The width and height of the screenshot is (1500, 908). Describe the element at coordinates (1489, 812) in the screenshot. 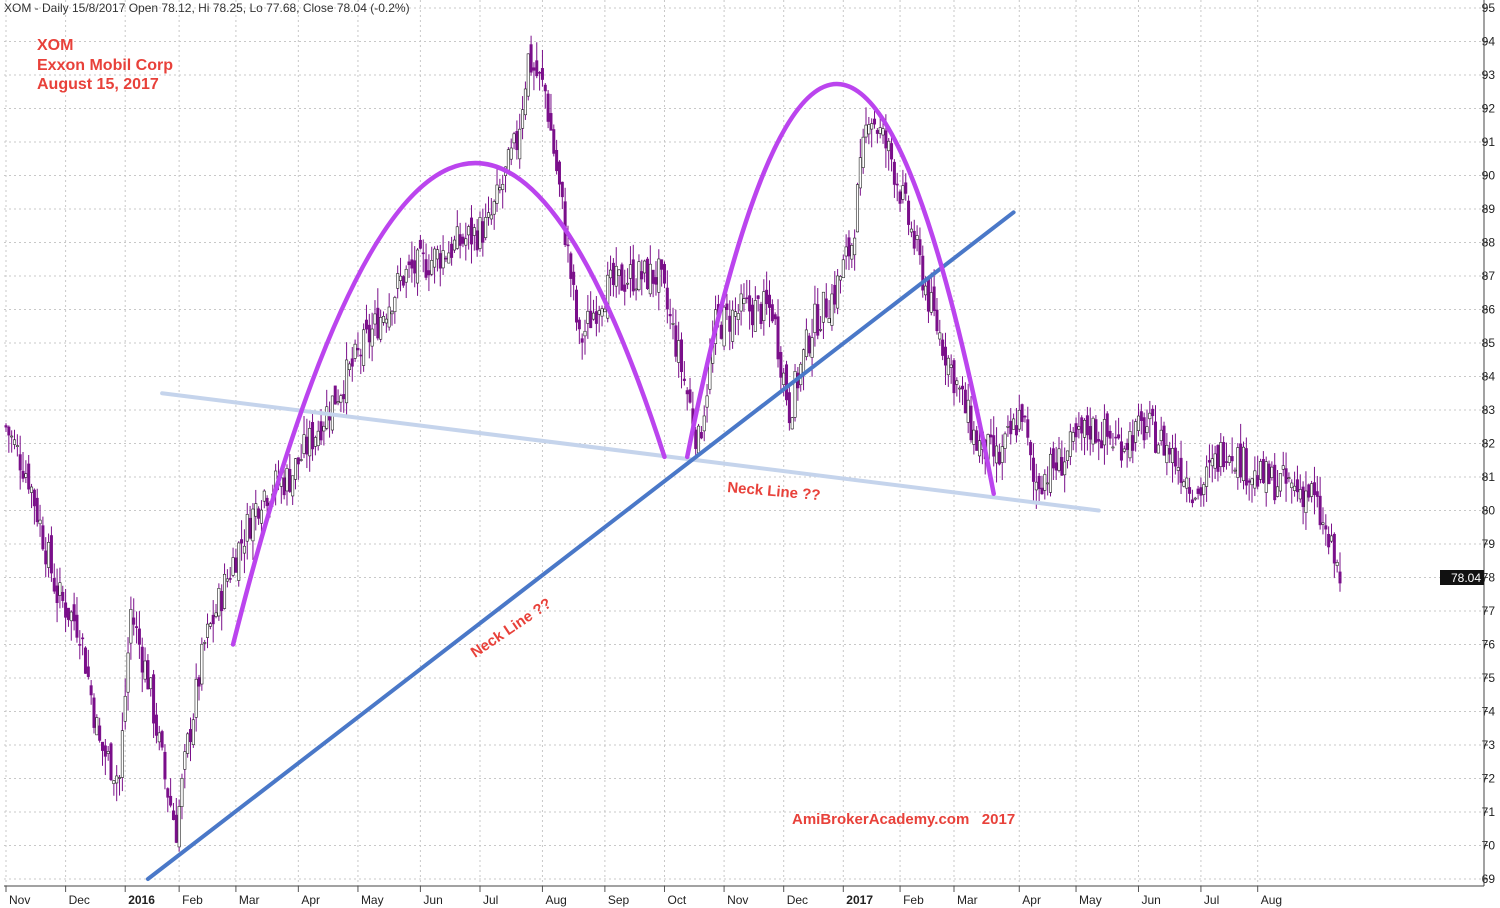

I see `y-tick-label: 71` at that location.